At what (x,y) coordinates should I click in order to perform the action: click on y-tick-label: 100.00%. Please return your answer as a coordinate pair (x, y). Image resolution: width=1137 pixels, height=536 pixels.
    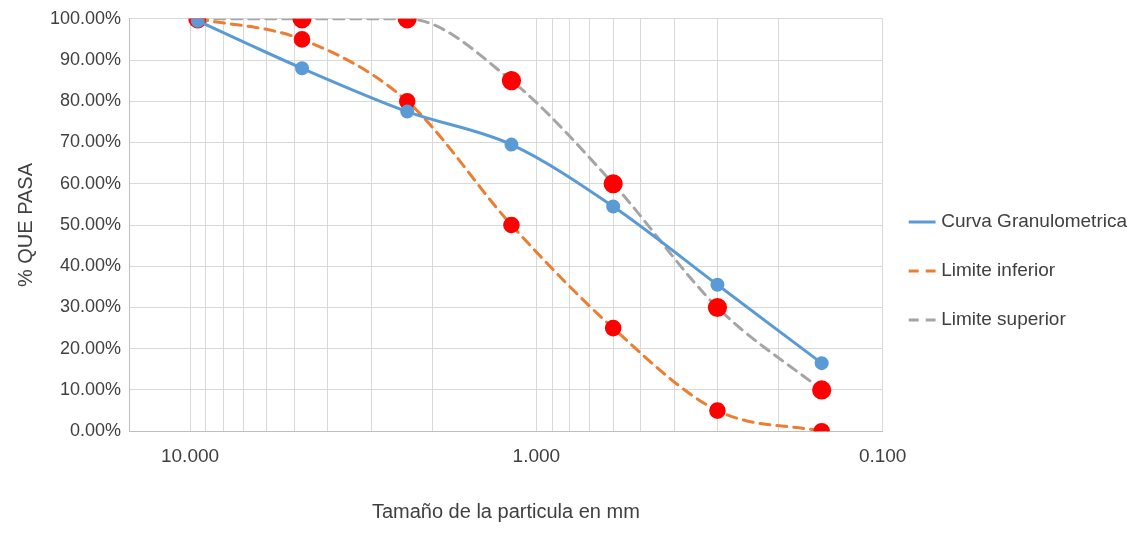
    Looking at the image, I should click on (86, 17).